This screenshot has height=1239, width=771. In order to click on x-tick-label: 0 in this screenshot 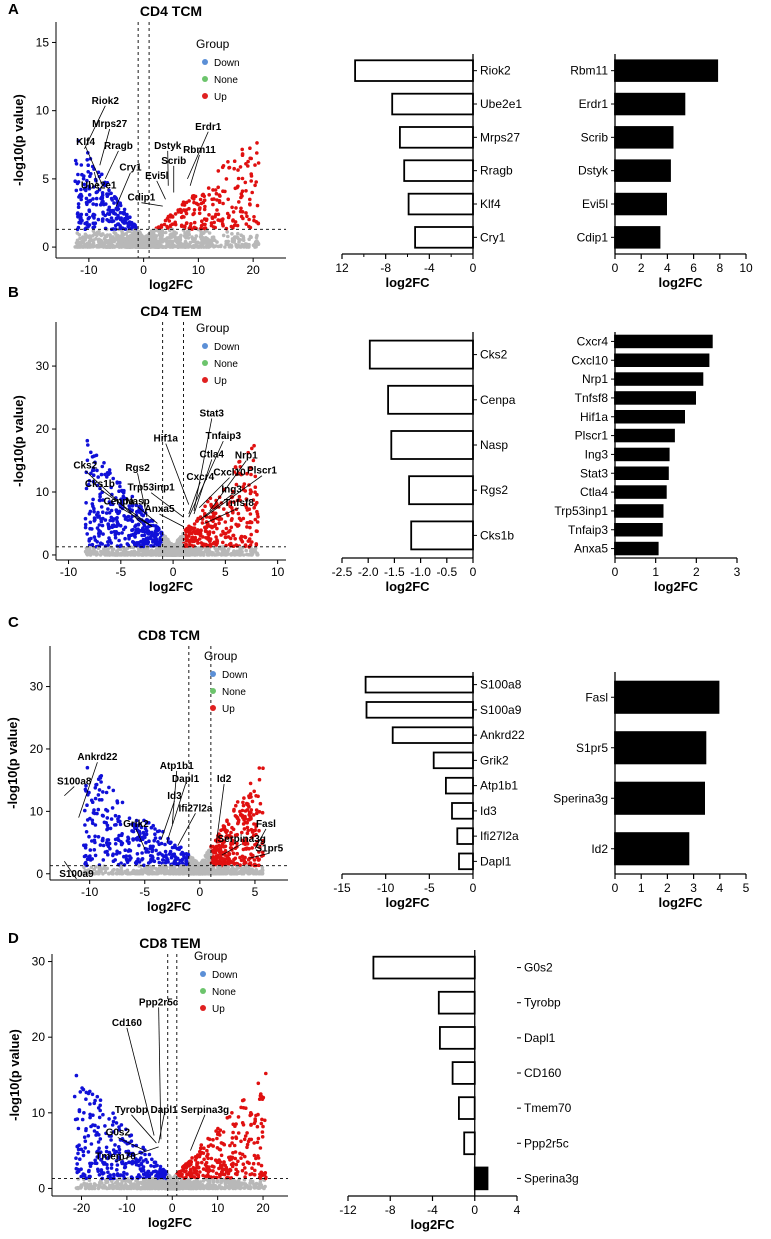, I will do `click(143, 270)`.